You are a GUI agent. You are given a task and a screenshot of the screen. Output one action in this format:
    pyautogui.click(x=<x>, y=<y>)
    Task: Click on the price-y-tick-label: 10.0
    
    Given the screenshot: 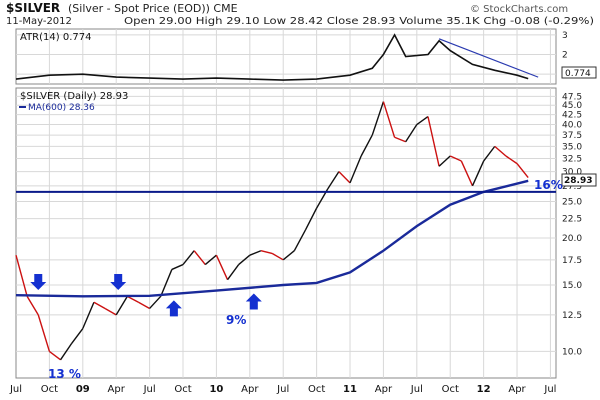 What is the action you would take?
    pyautogui.click(x=572, y=352)
    